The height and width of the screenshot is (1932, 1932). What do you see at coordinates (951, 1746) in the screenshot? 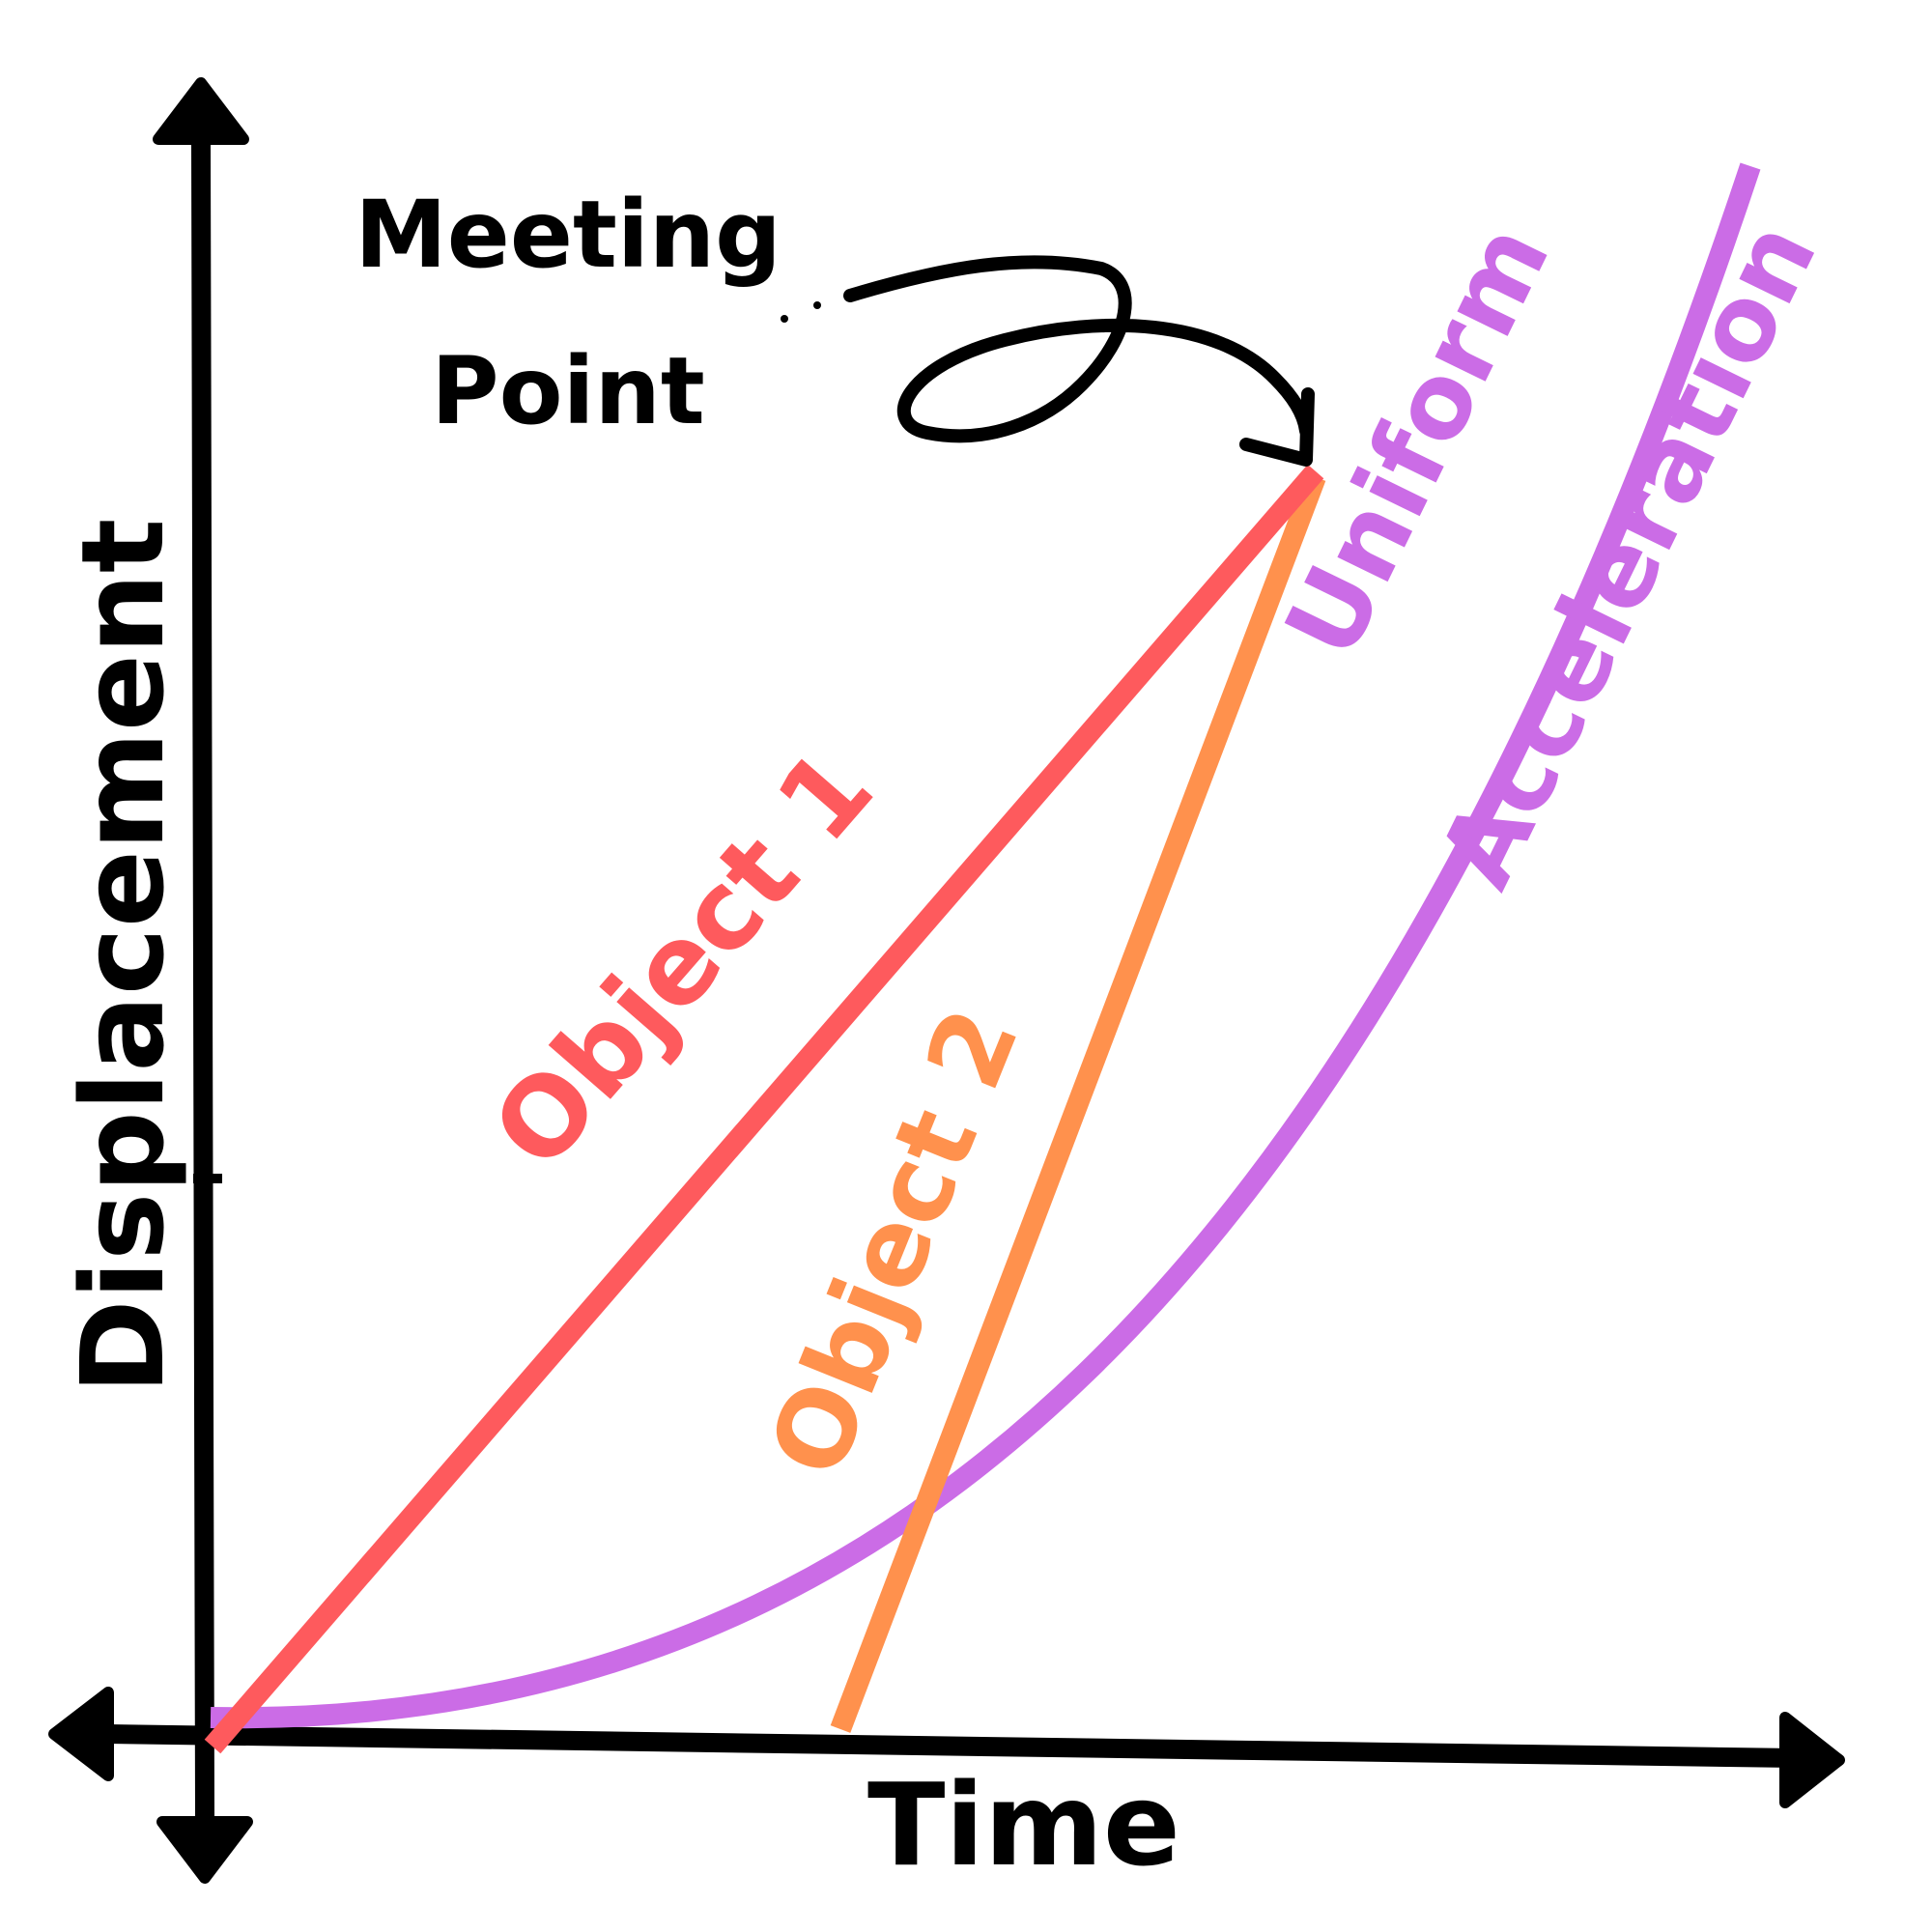
I see `x-axis` at bounding box center [951, 1746].